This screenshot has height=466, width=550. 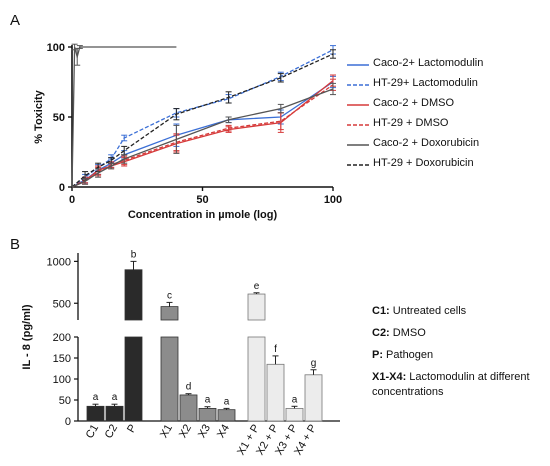 I want to click on category-label: X3, so click(x=204, y=432).